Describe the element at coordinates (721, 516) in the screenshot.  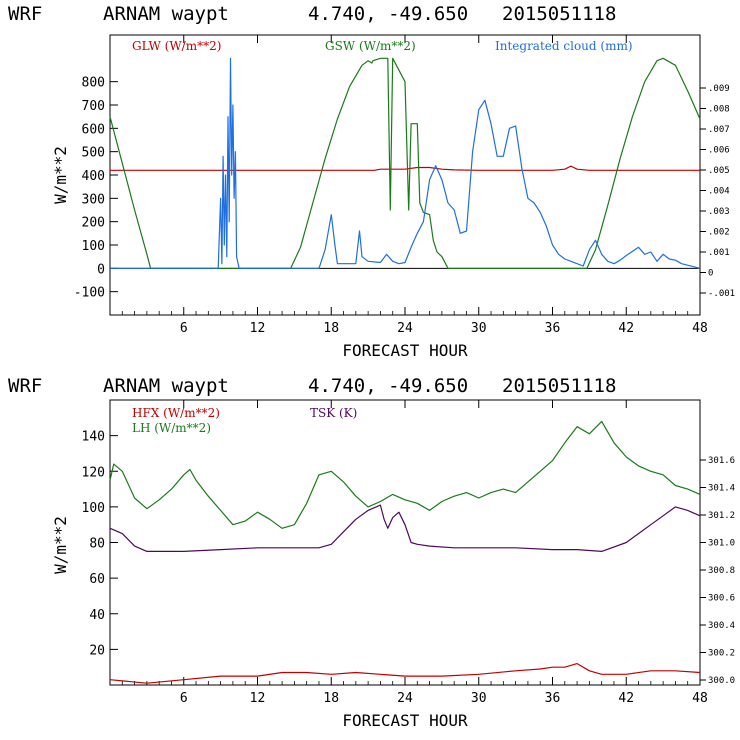
I see `y-right-tick-label: 301.2` at that location.